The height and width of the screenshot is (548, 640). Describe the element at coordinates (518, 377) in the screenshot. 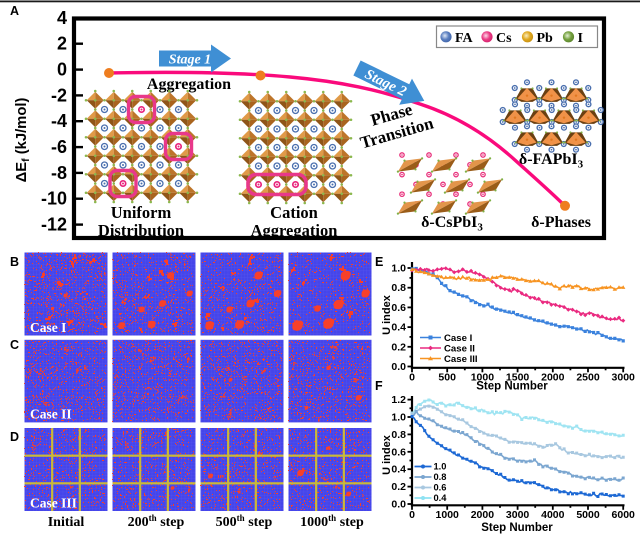

I see `svg-text: 1500` at that location.